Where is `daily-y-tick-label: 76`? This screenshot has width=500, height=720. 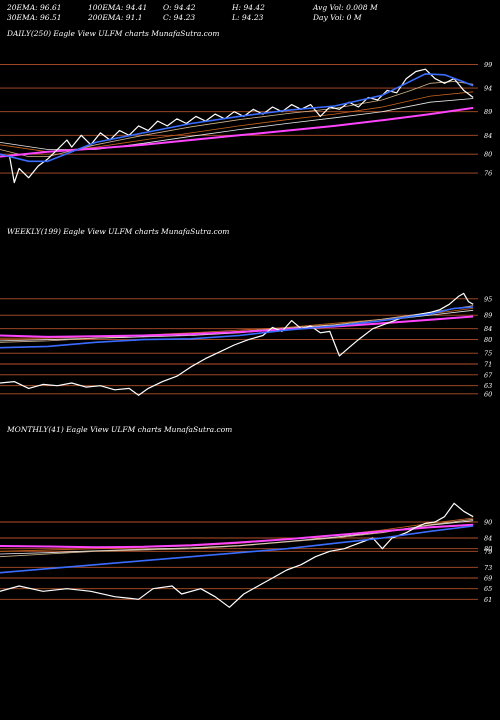 daily-y-tick-label: 76 is located at coordinates (488, 174).